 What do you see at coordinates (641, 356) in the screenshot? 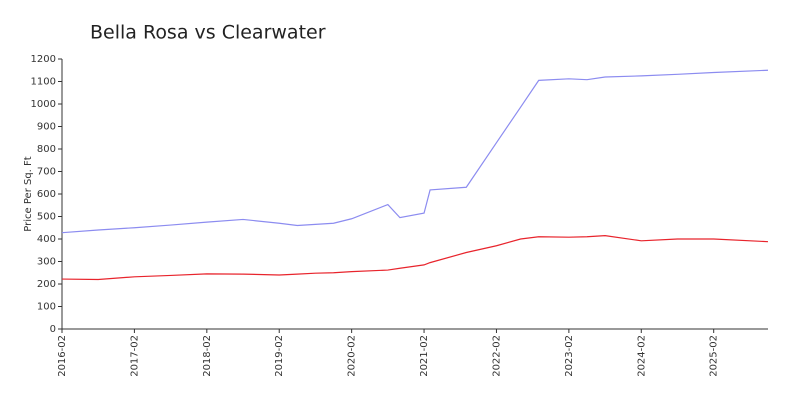
I see `x-tick-label: 2024-02` at bounding box center [641, 356].